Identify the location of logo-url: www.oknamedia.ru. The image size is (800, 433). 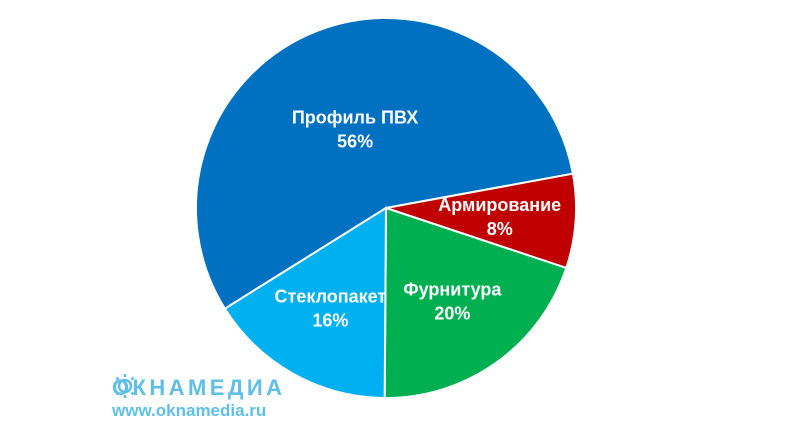
(188, 410).